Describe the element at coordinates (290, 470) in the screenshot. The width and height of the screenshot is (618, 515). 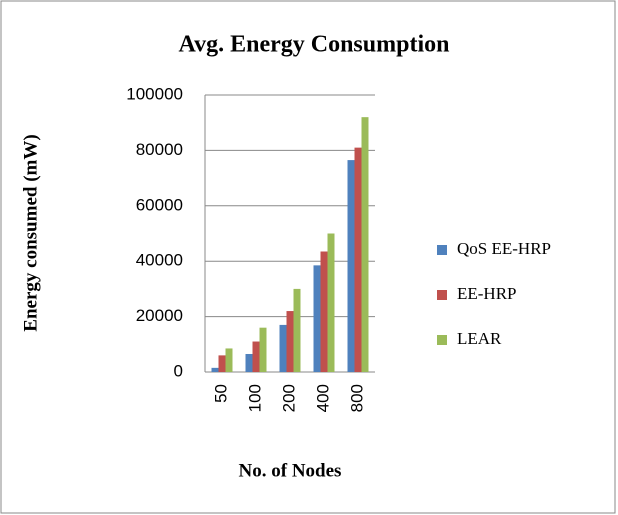
I see `x-axis-label: No. of Nodes` at that location.